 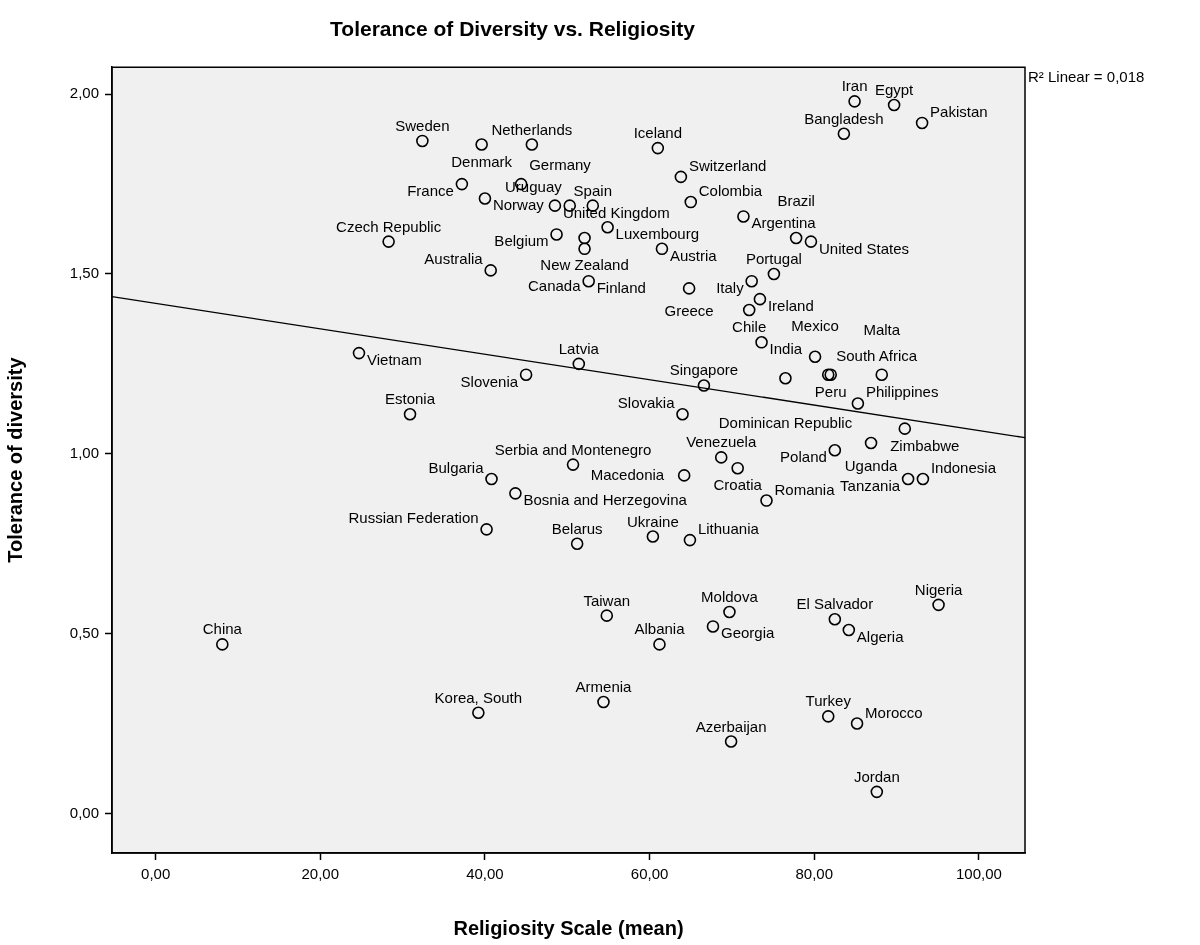 I want to click on annotation: Taiwan, so click(x=607, y=600).